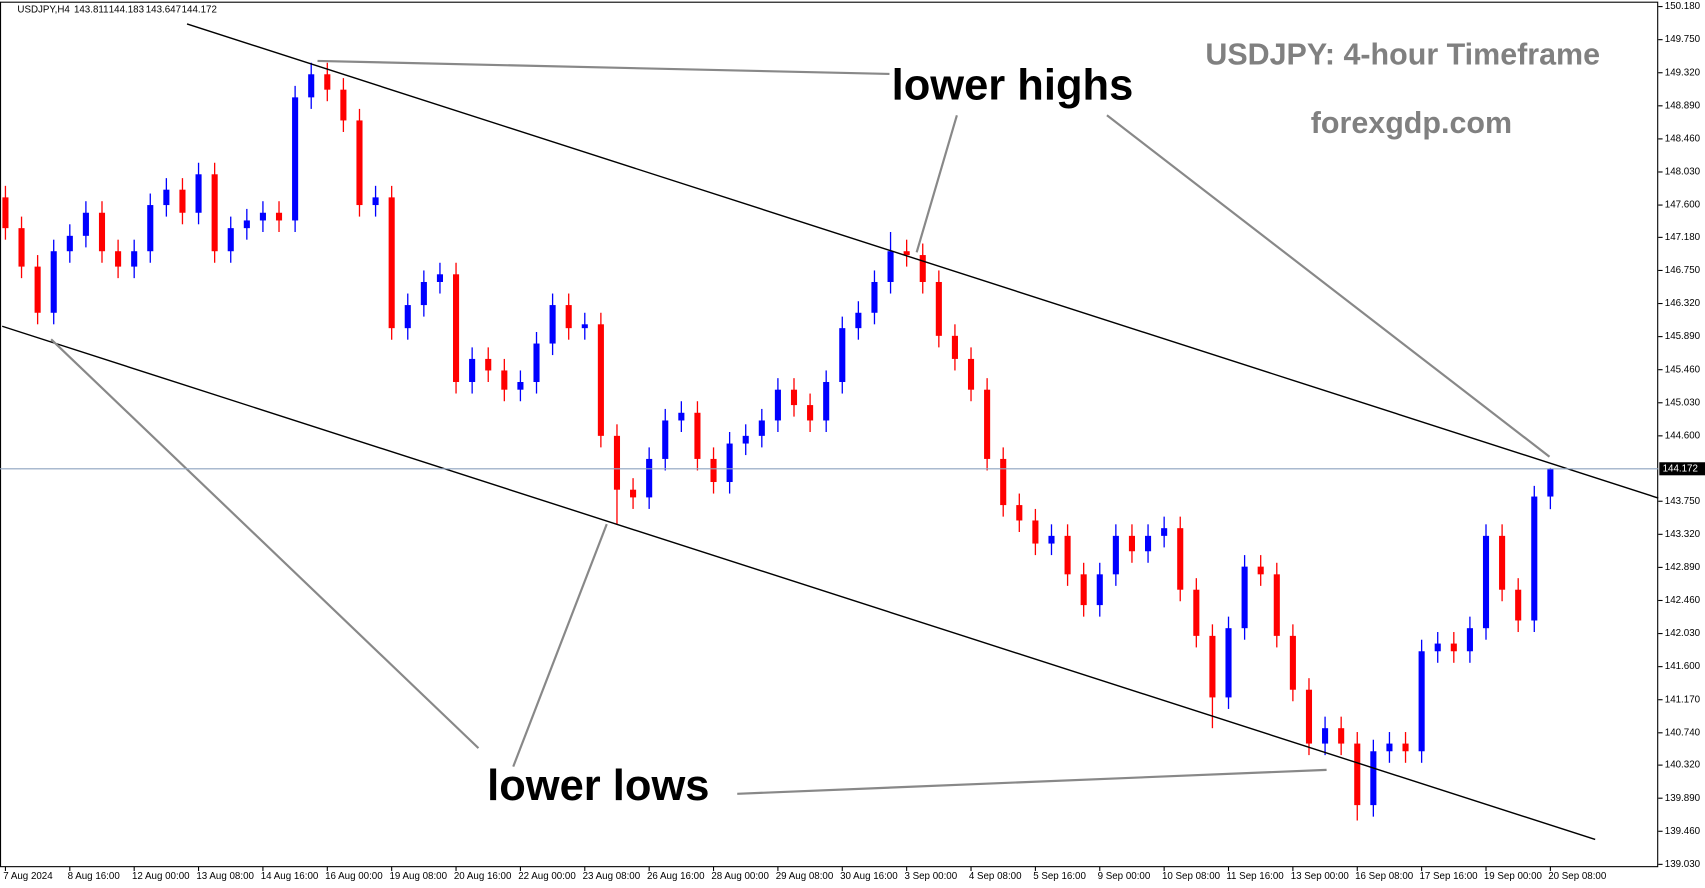  Describe the element at coordinates (1683, 138) in the screenshot. I see `y-tick-label: 148.460` at that location.